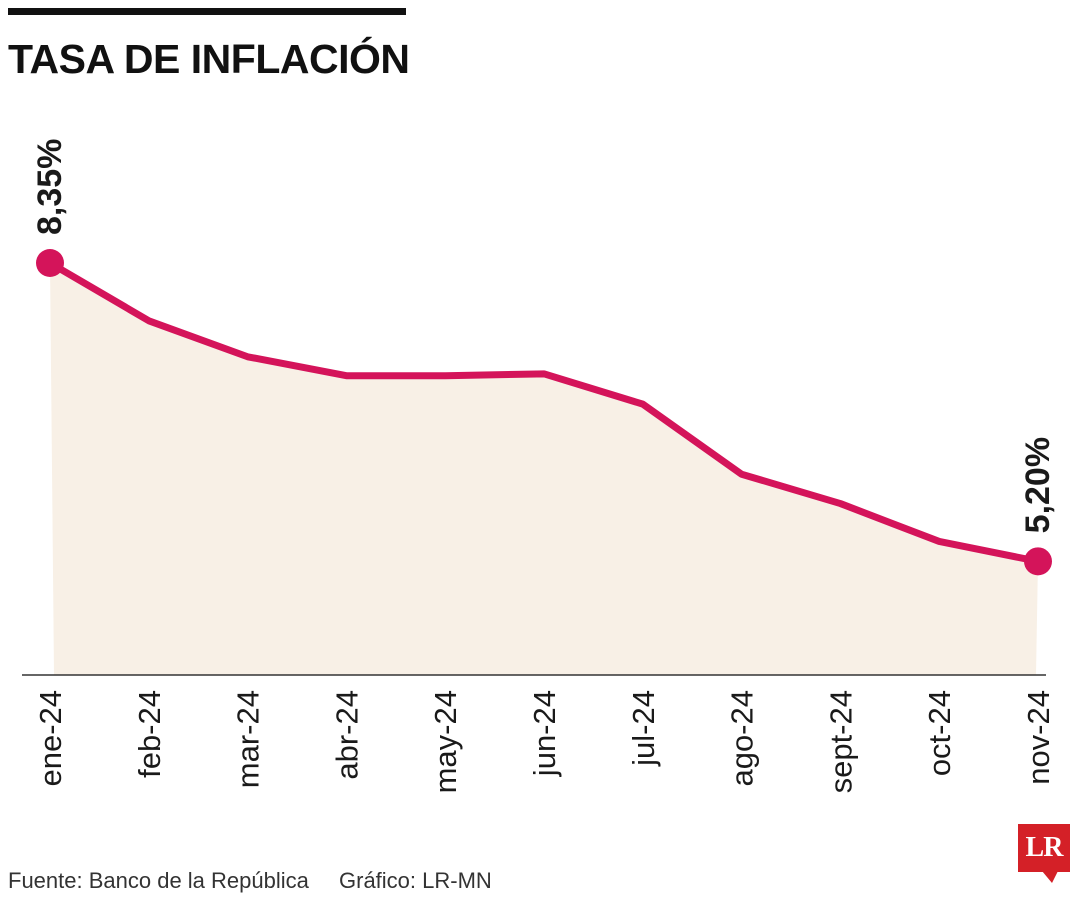 This screenshot has width=1080, height=900. I want to click on chart-title: TASA DE INFLACIÓN, so click(209, 59).